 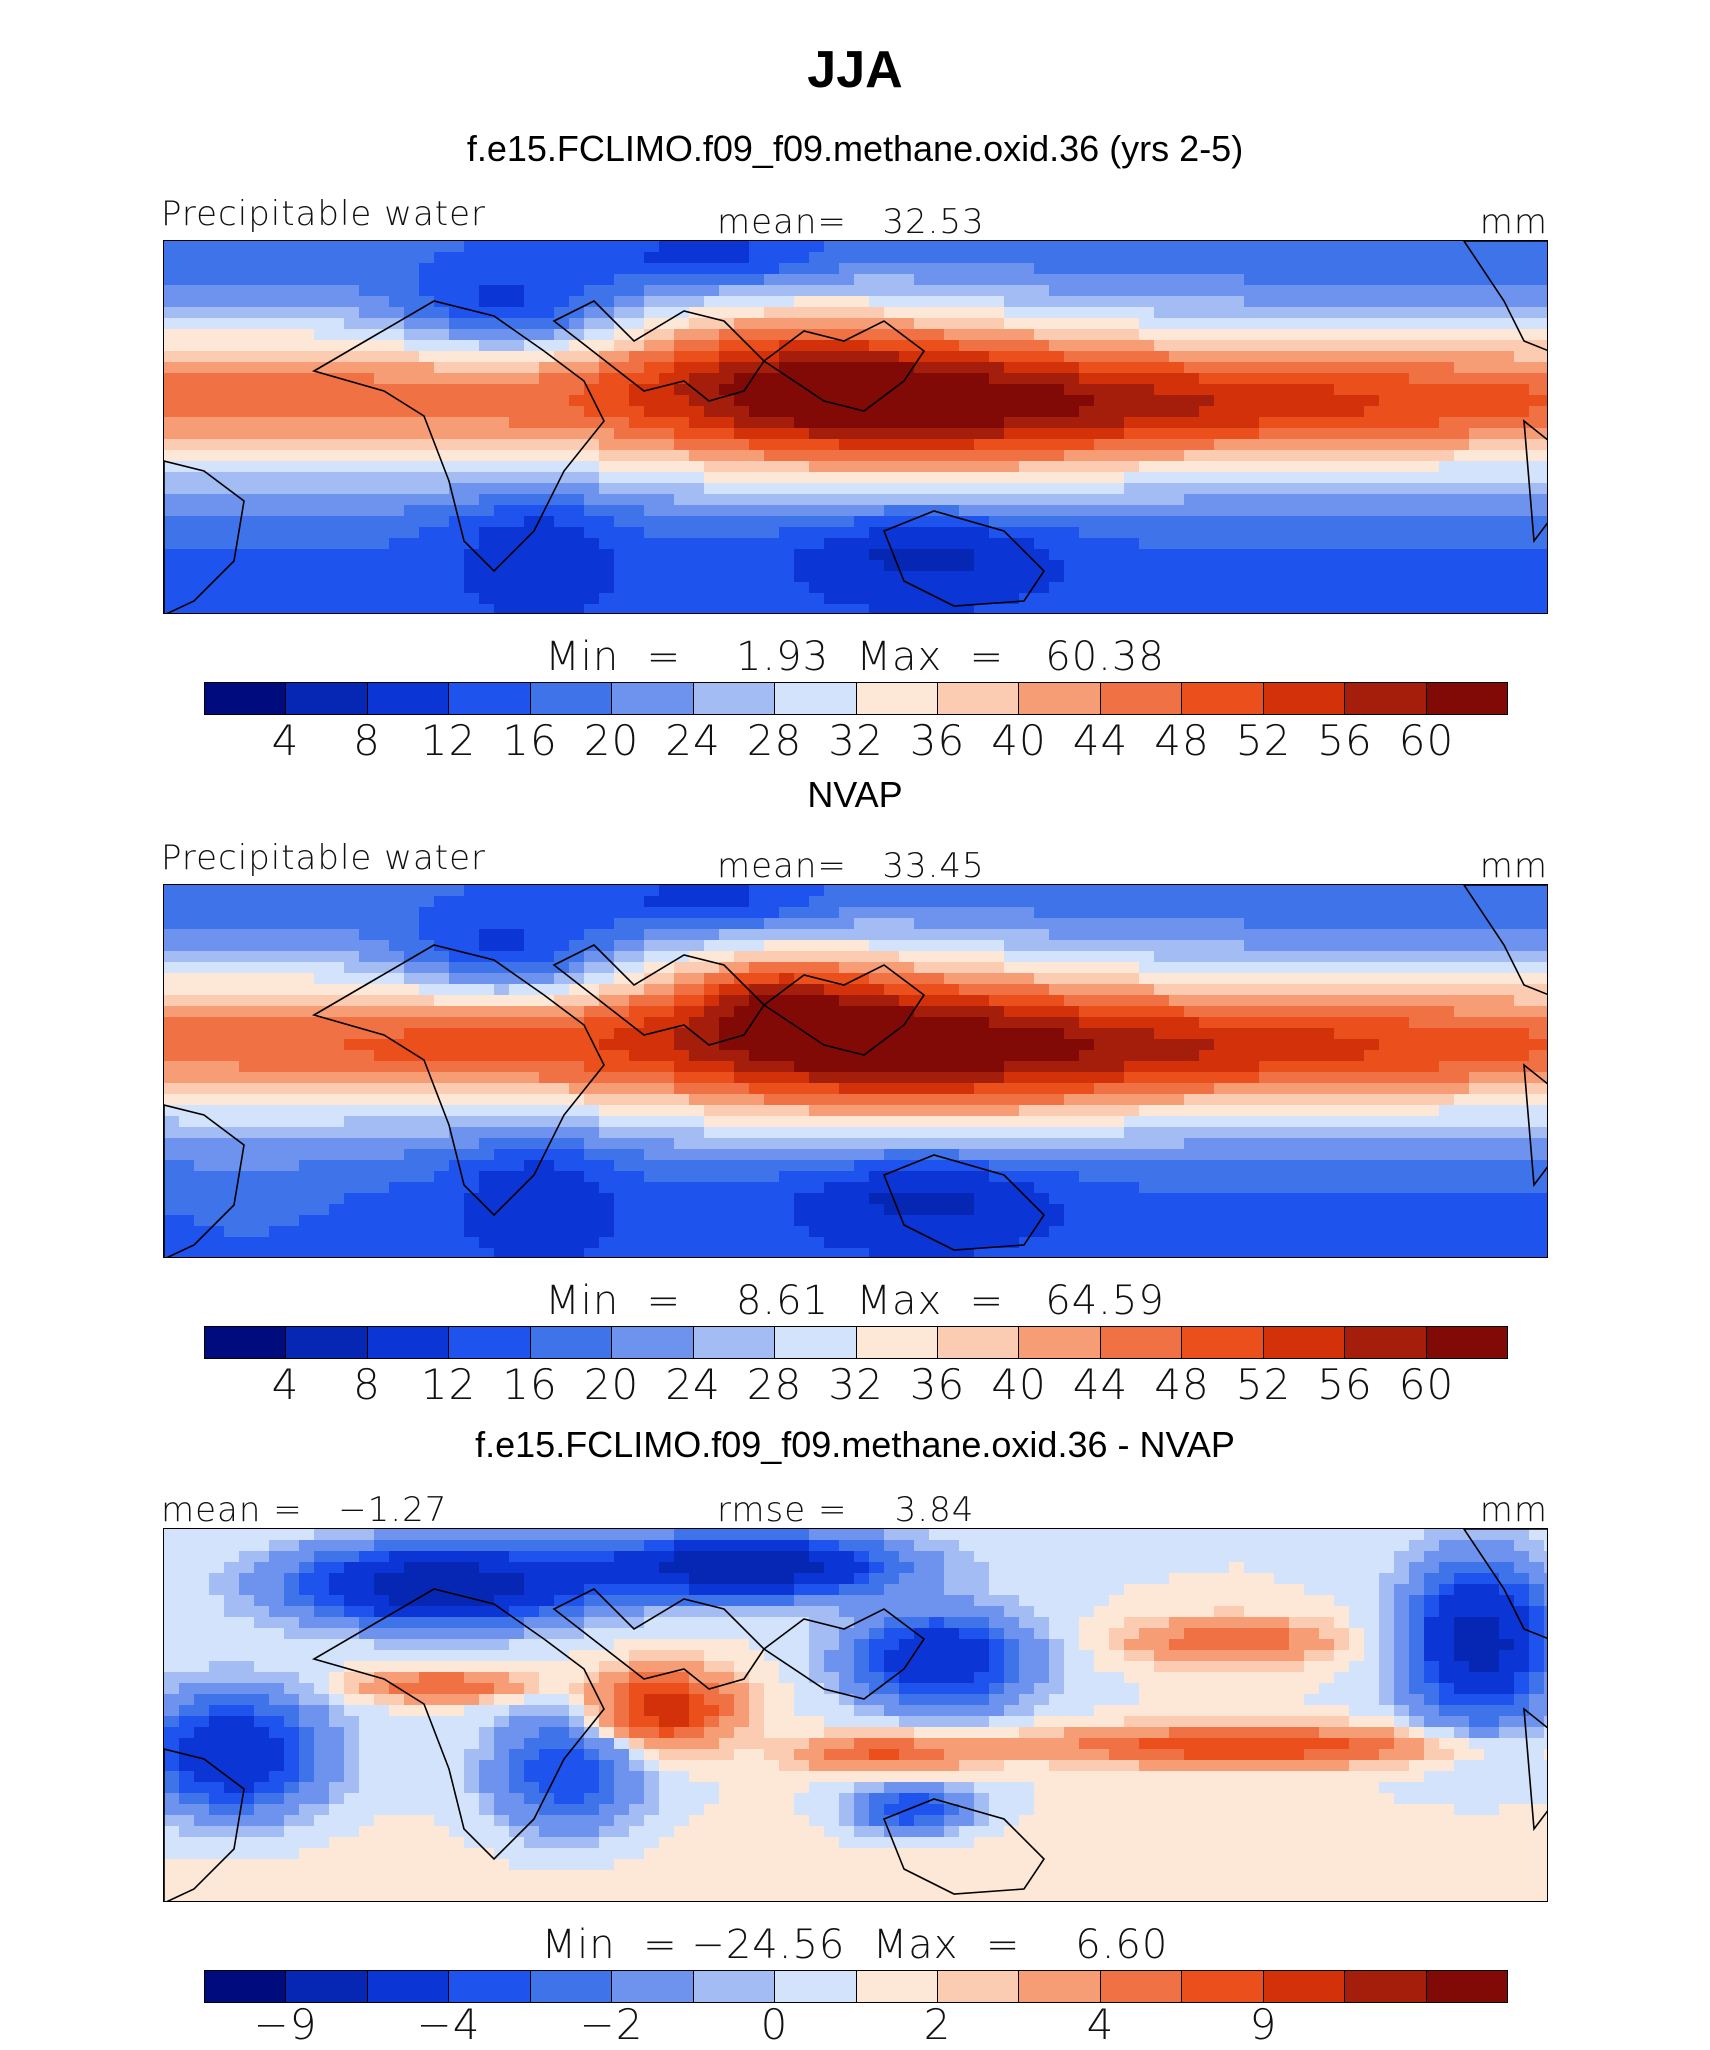 What do you see at coordinates (324, 214) in the screenshot?
I see `panel-1-variable-label: Precipitable water` at bounding box center [324, 214].